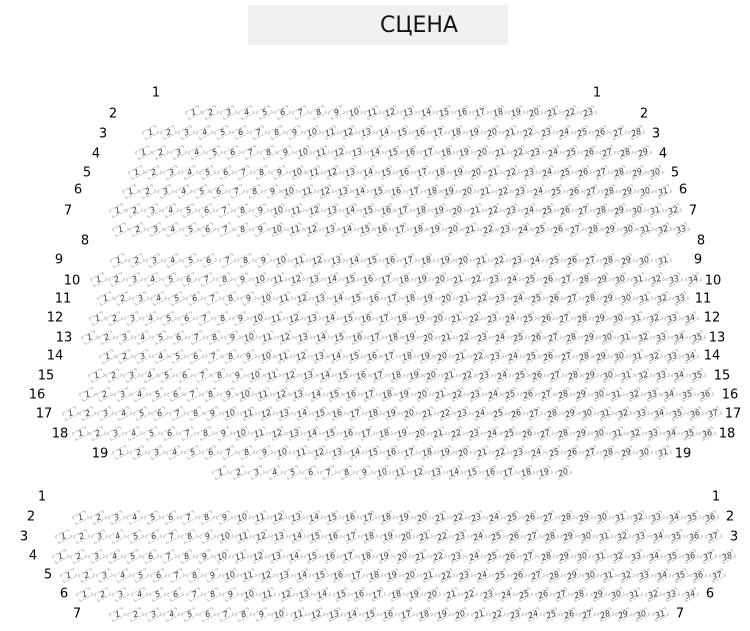  Describe the element at coordinates (606, 413) in the screenshot. I see `seat: 31` at that location.